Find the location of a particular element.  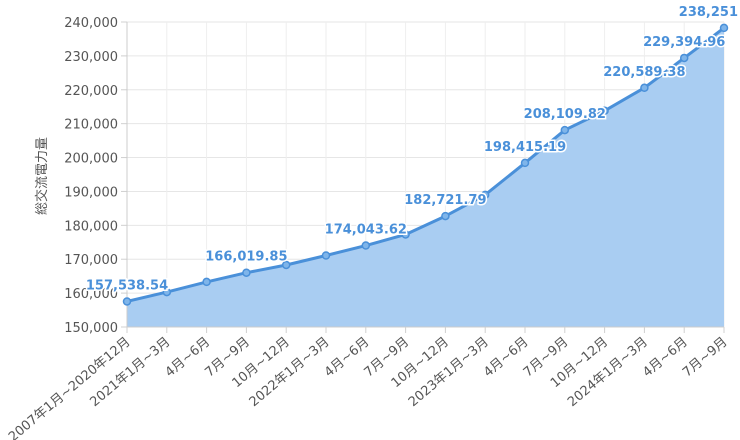

y-tick-label: 240,000 is located at coordinates (91, 23).